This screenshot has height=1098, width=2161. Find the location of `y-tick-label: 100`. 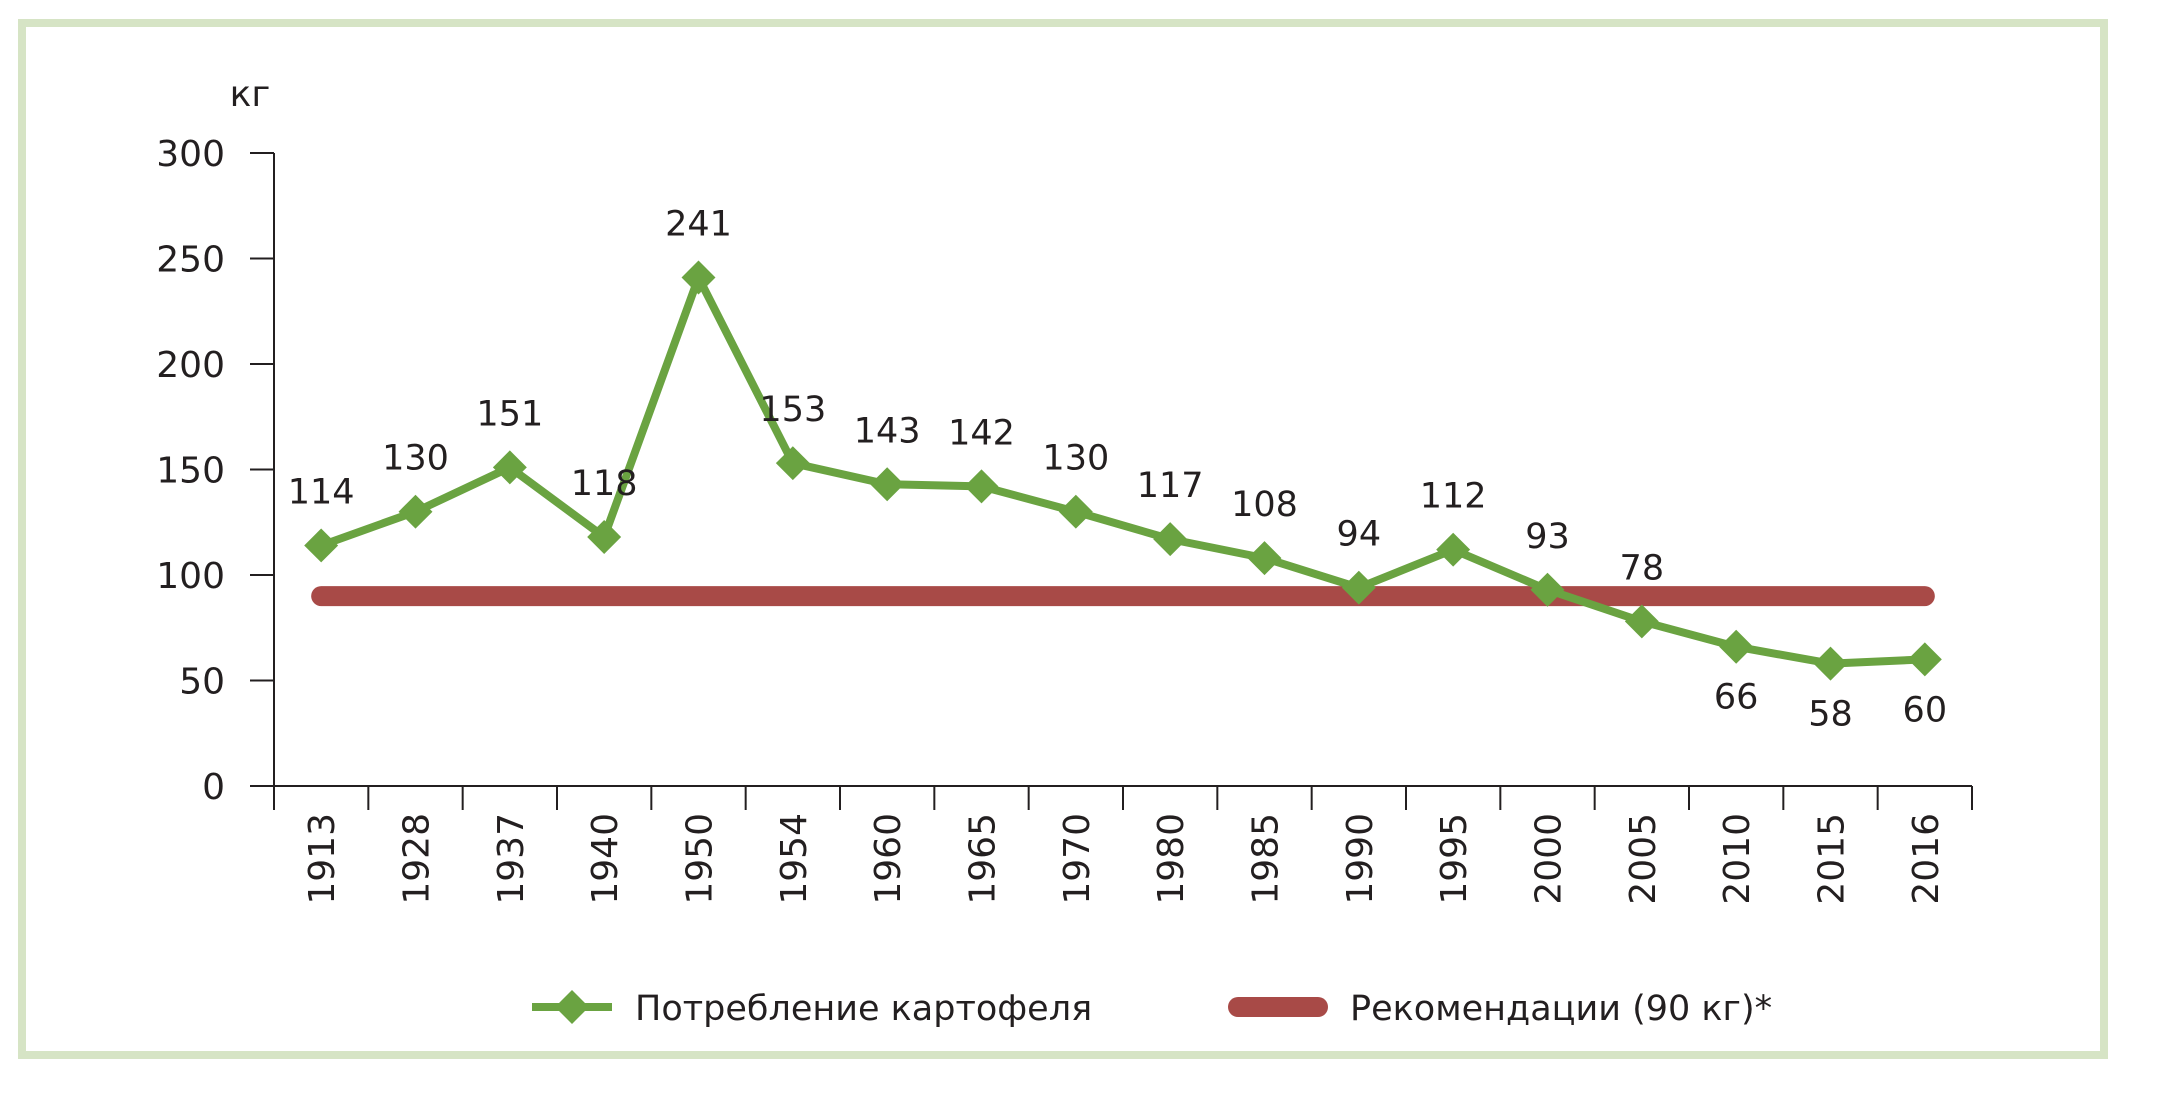

y-tick-label: 100 is located at coordinates (190, 576).